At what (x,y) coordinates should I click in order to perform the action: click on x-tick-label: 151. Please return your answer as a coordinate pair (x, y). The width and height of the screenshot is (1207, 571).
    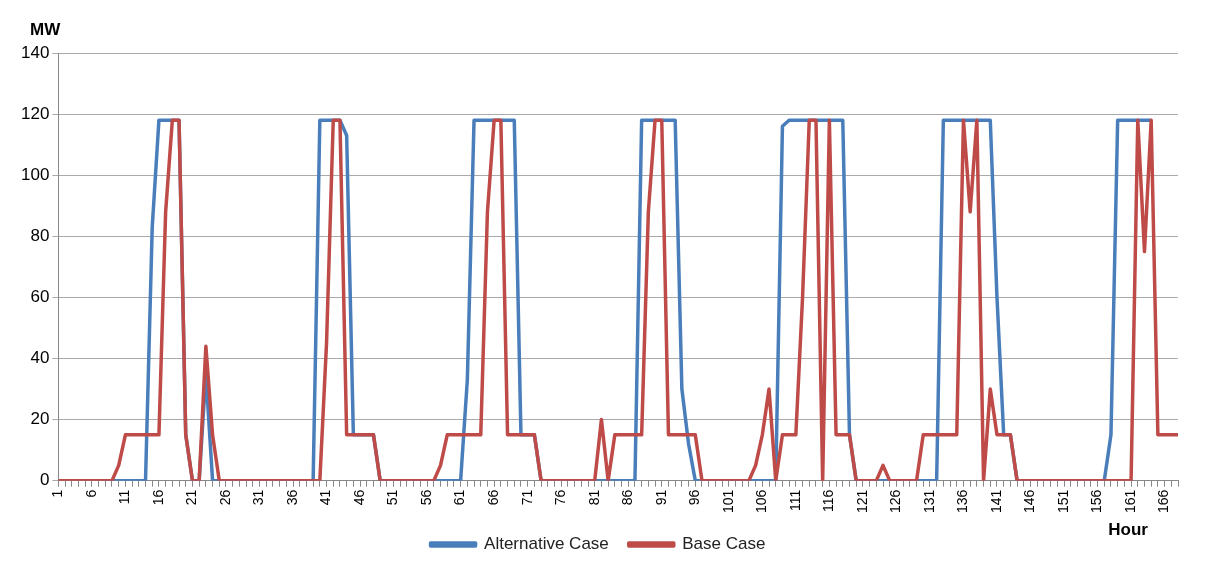
    Looking at the image, I should click on (1062, 501).